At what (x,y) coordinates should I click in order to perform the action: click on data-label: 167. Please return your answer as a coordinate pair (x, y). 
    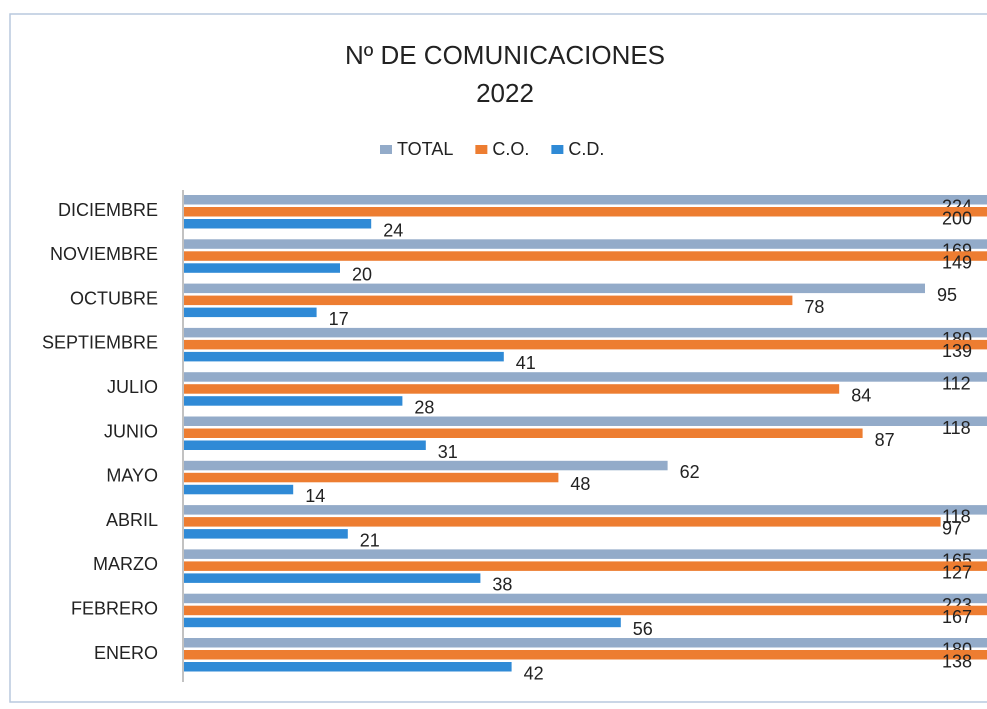
    Looking at the image, I should click on (957, 617).